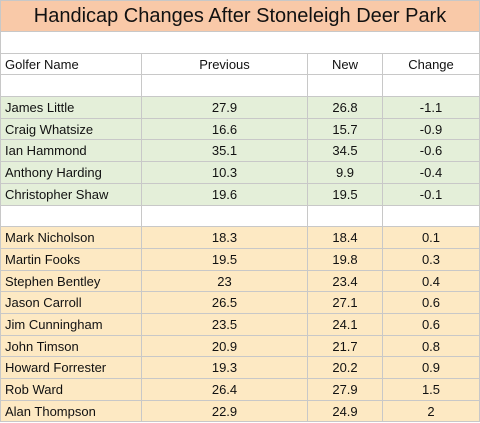  I want to click on change-cell: -0.9, so click(431, 129).